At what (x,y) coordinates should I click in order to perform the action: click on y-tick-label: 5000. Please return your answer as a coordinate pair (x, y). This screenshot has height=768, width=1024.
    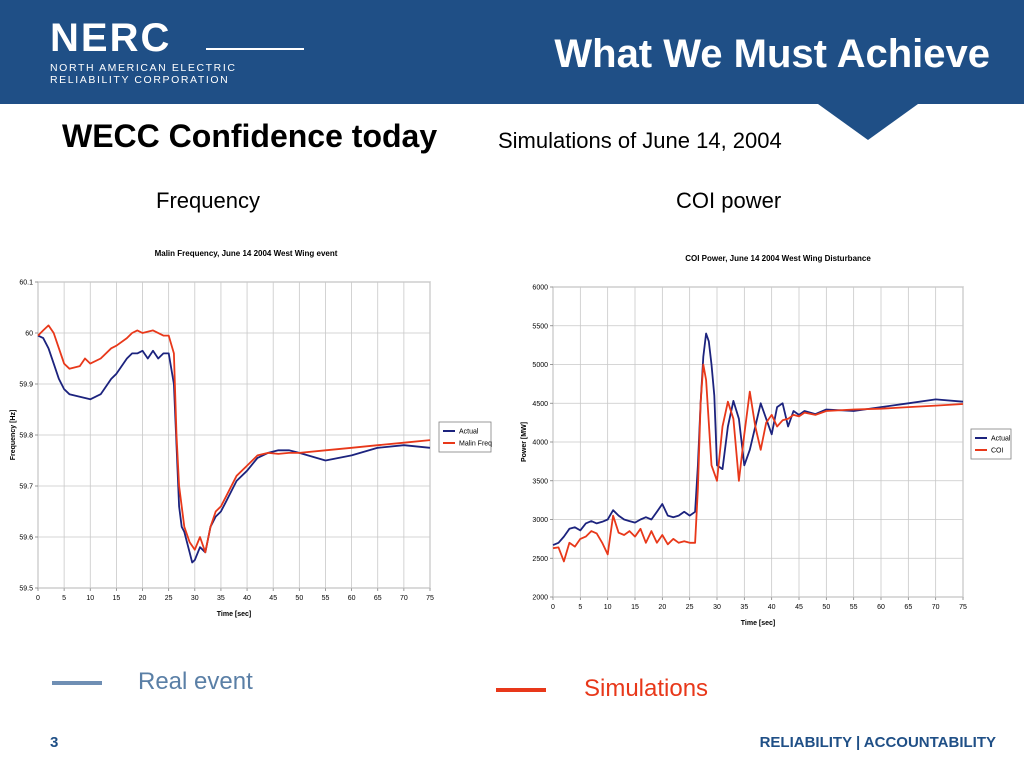
    Looking at the image, I should click on (540, 365).